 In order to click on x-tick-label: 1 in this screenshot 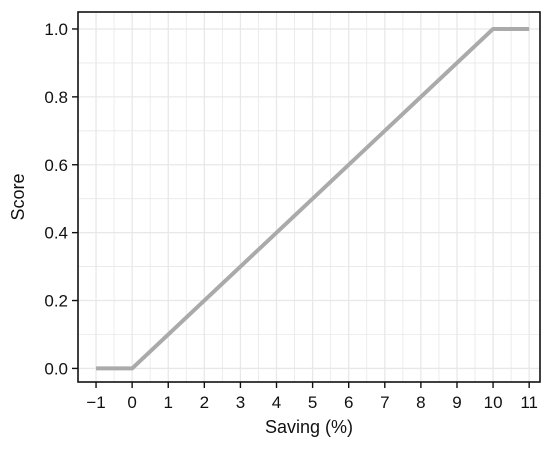, I will do `click(168, 402)`.